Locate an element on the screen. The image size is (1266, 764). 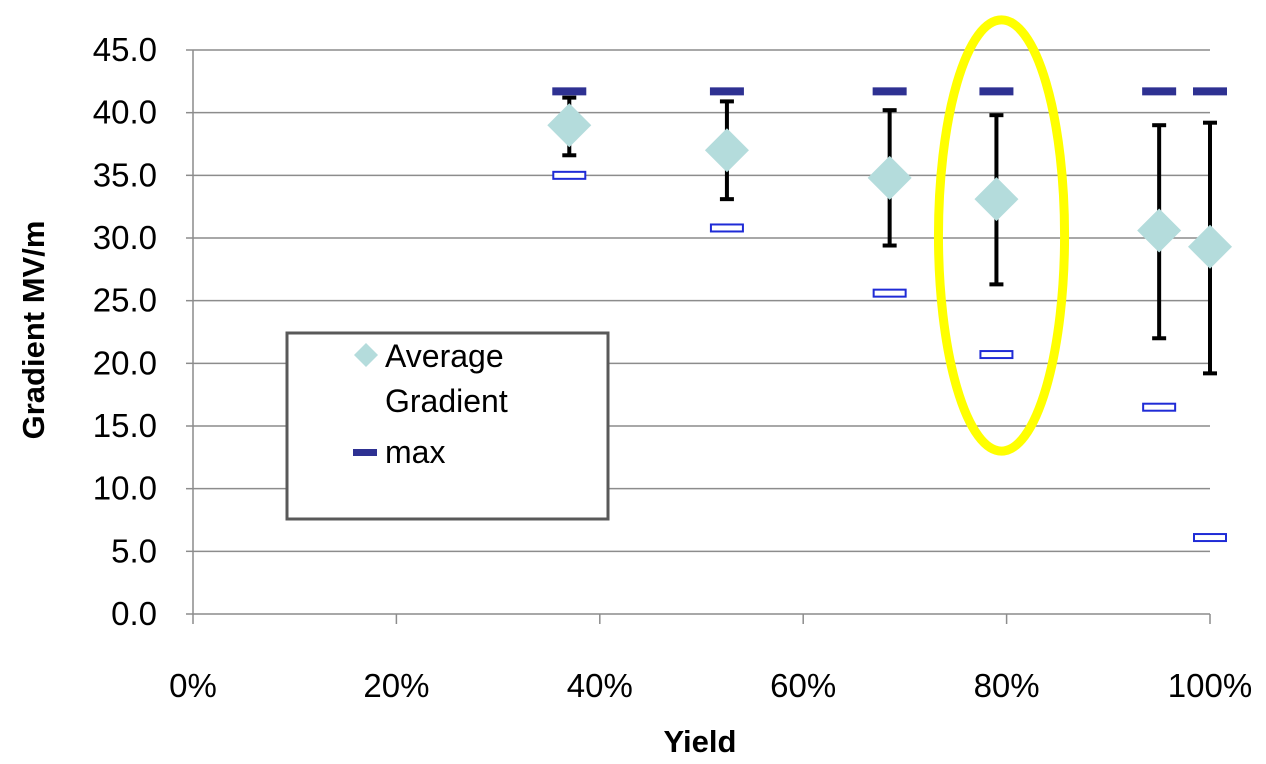
average-markers is located at coordinates (889, 186).